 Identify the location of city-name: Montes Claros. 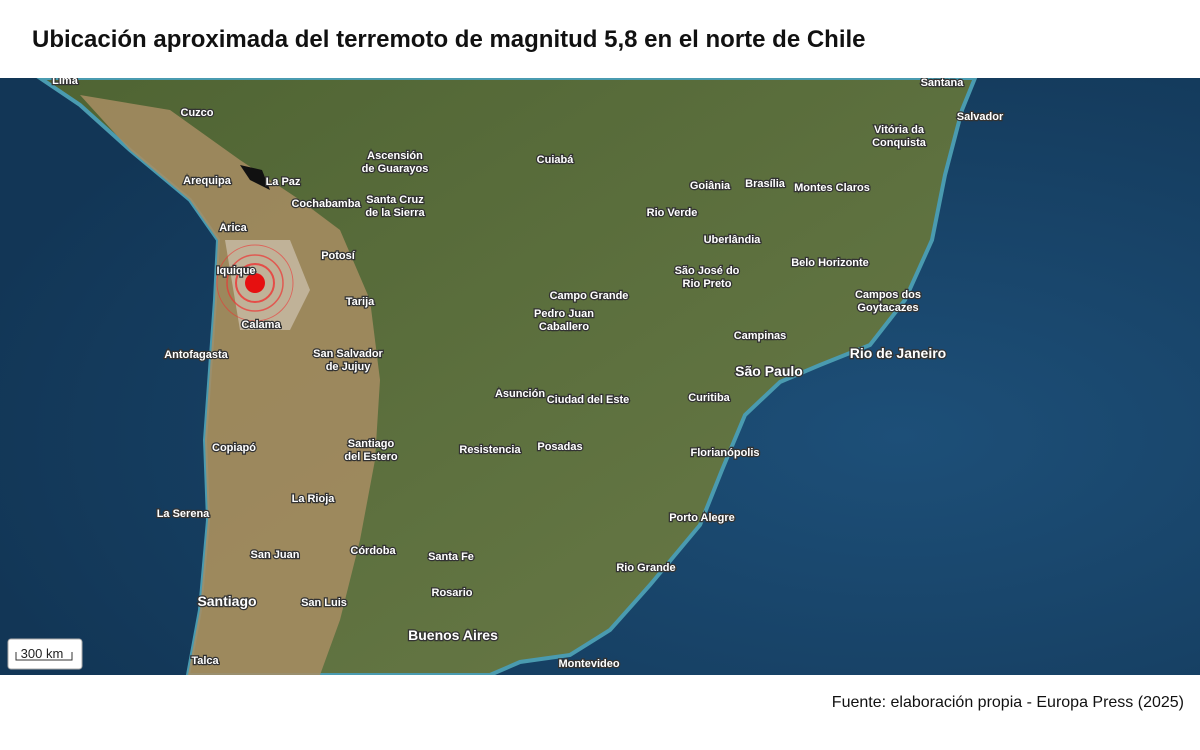
(832, 188).